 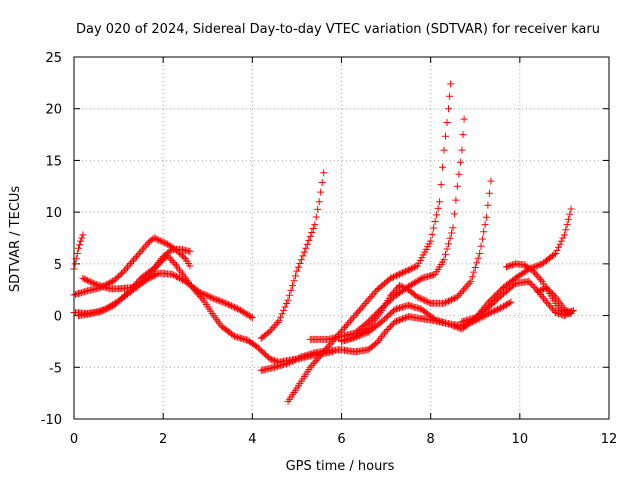 What do you see at coordinates (431, 439) in the screenshot?
I see `x-tick-label: 8` at bounding box center [431, 439].